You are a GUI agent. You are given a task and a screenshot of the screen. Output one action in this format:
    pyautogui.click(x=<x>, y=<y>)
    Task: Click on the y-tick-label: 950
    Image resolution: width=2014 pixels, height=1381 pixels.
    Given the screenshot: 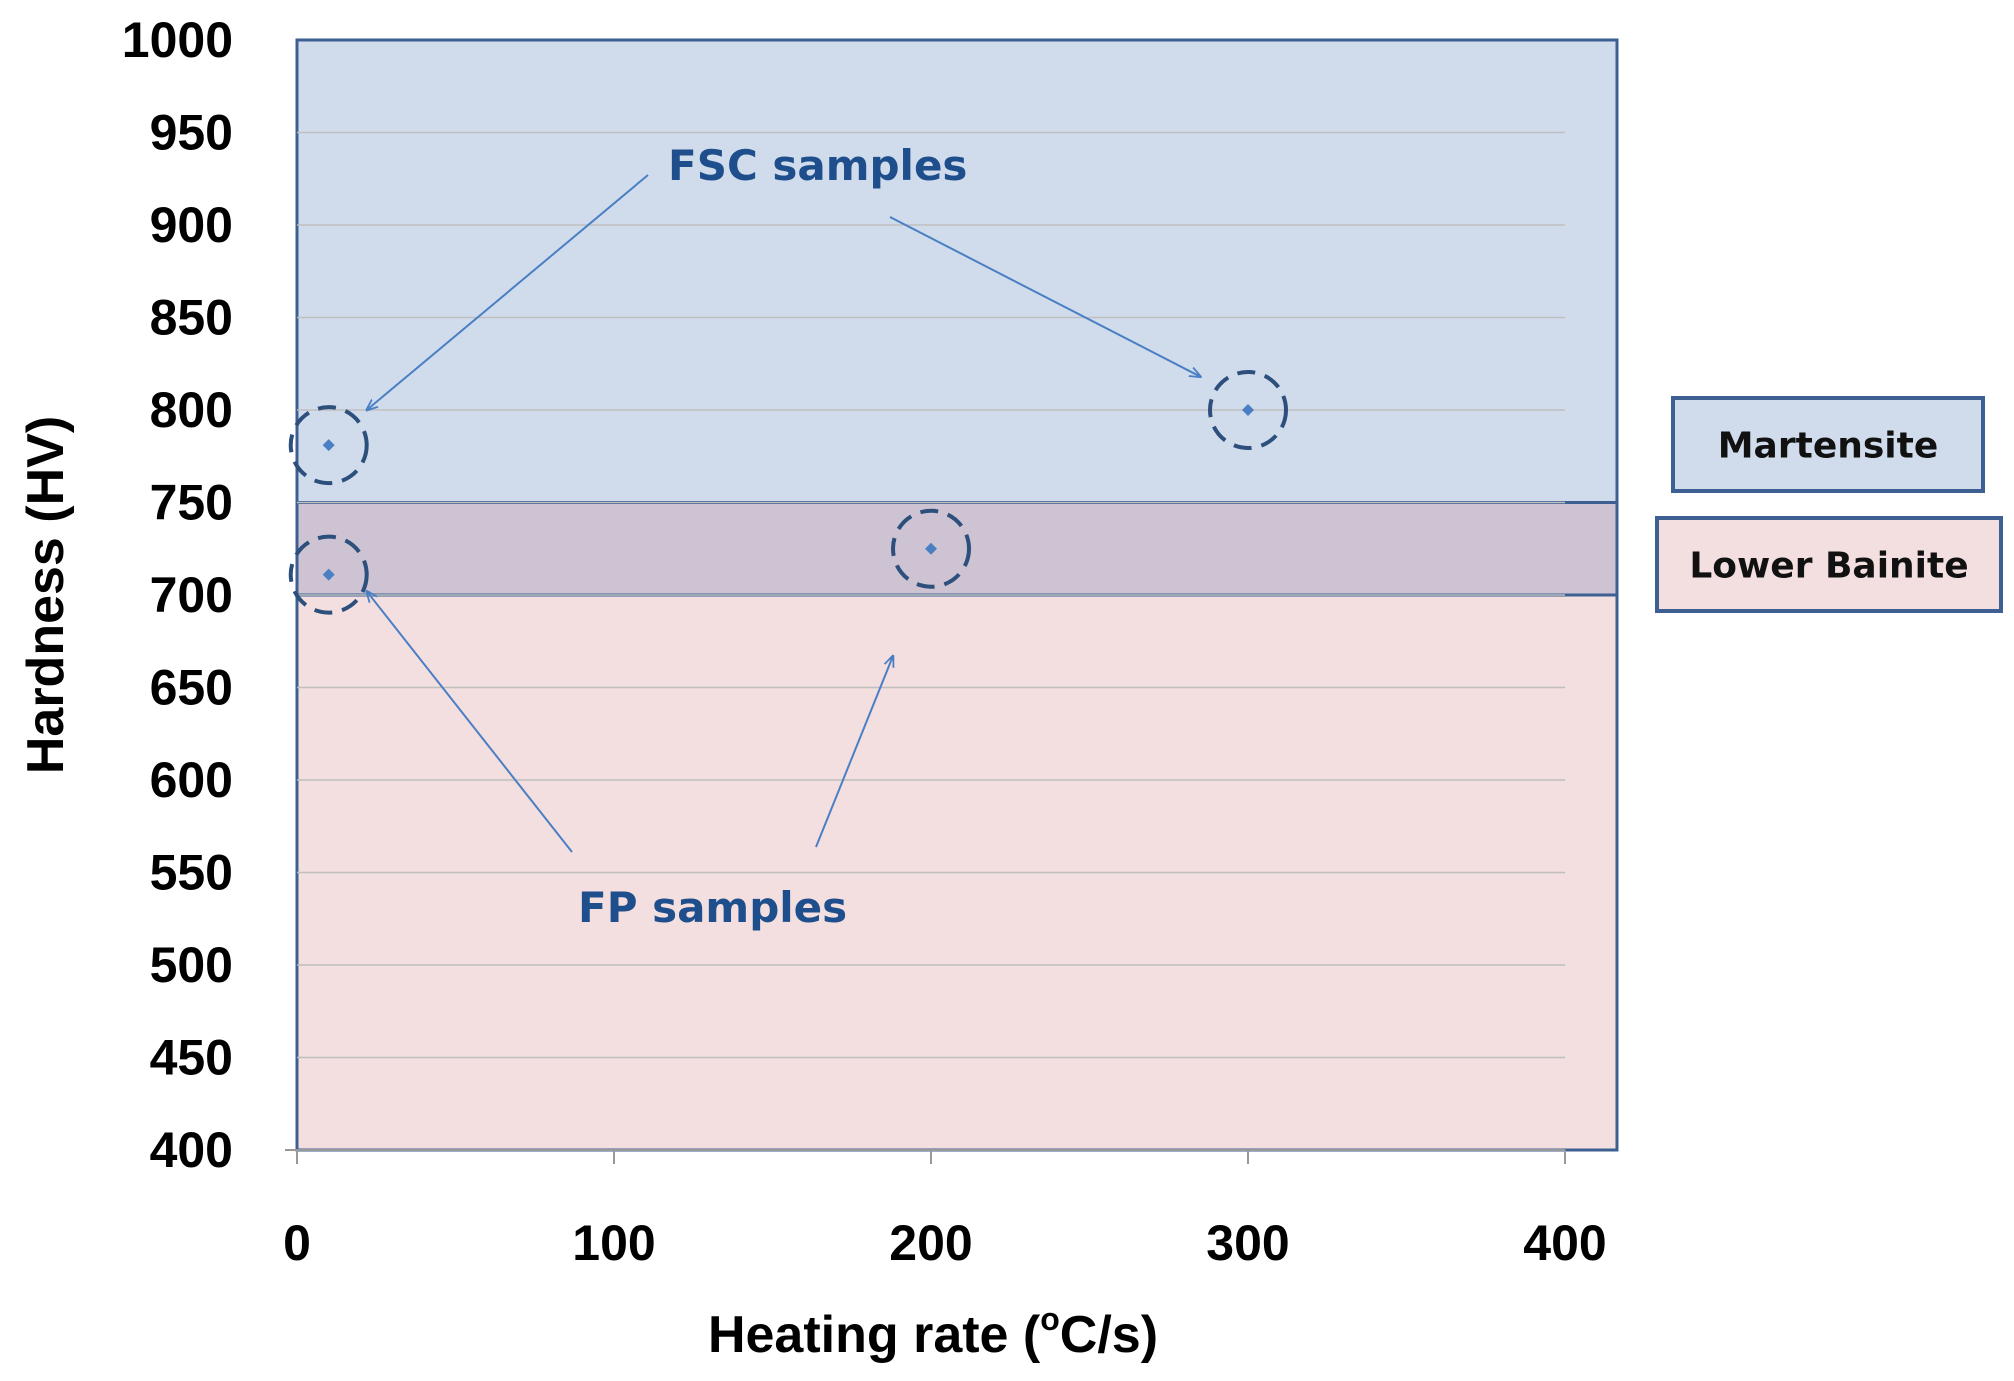 What is the action you would take?
    pyautogui.click(x=191, y=133)
    